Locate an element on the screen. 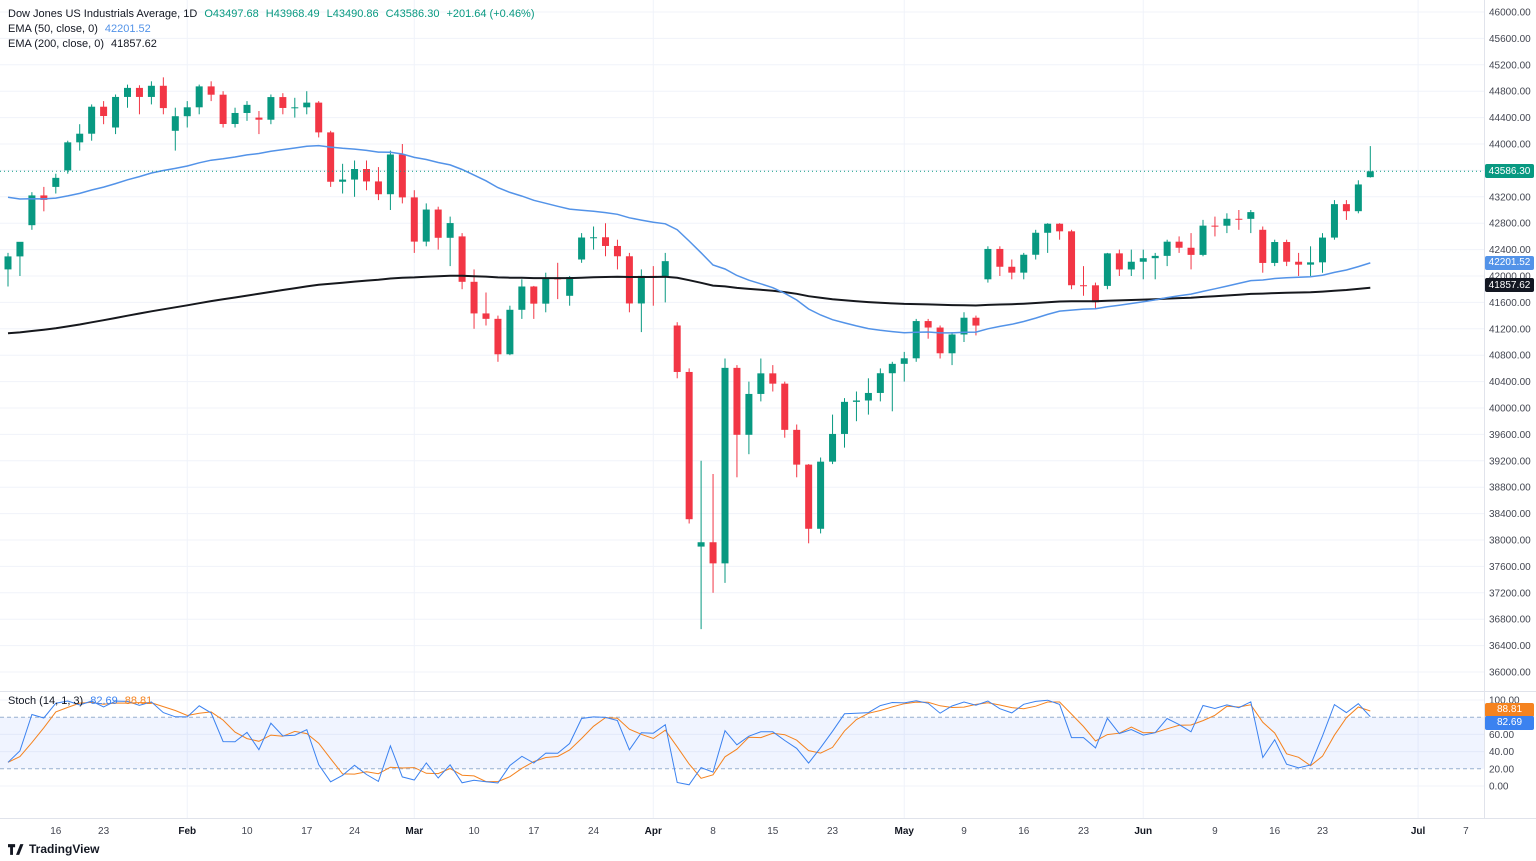 The image size is (1536, 861). time-tick-label: 10 is located at coordinates (474, 831).